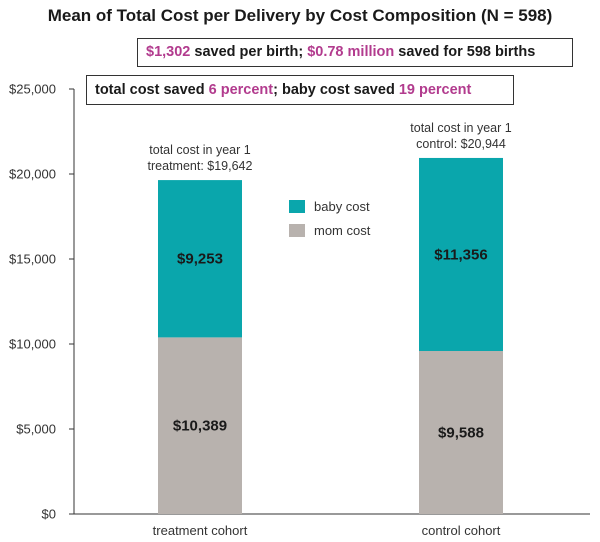  Describe the element at coordinates (241, 90) in the screenshot. I see `callout-total-percent: 6 percent` at that location.